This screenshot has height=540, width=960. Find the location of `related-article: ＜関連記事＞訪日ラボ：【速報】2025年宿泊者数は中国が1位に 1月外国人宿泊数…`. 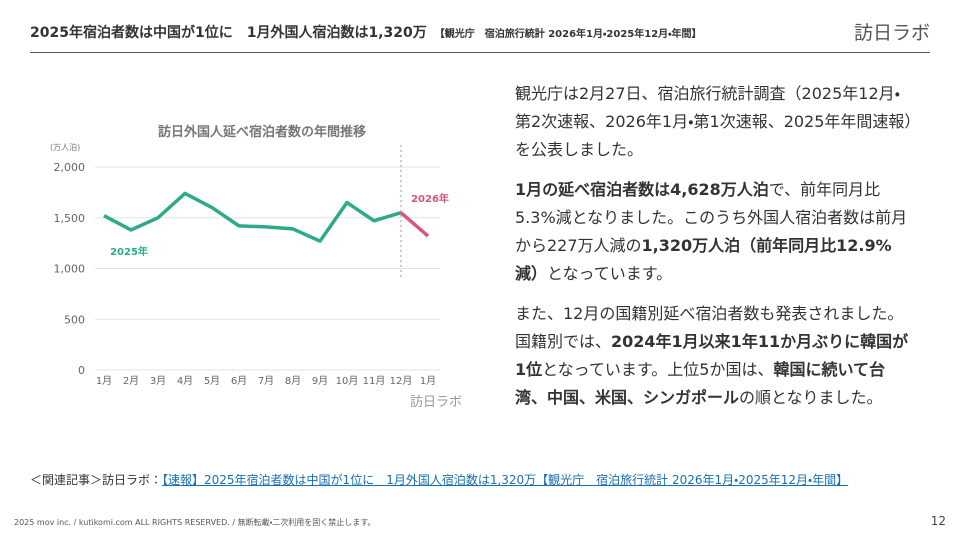

related-article: ＜関連記事＞訪日ラボ：【速報】2025年宿泊者数は中国が1位に 1月外国人宿泊数… is located at coordinates (460, 480).